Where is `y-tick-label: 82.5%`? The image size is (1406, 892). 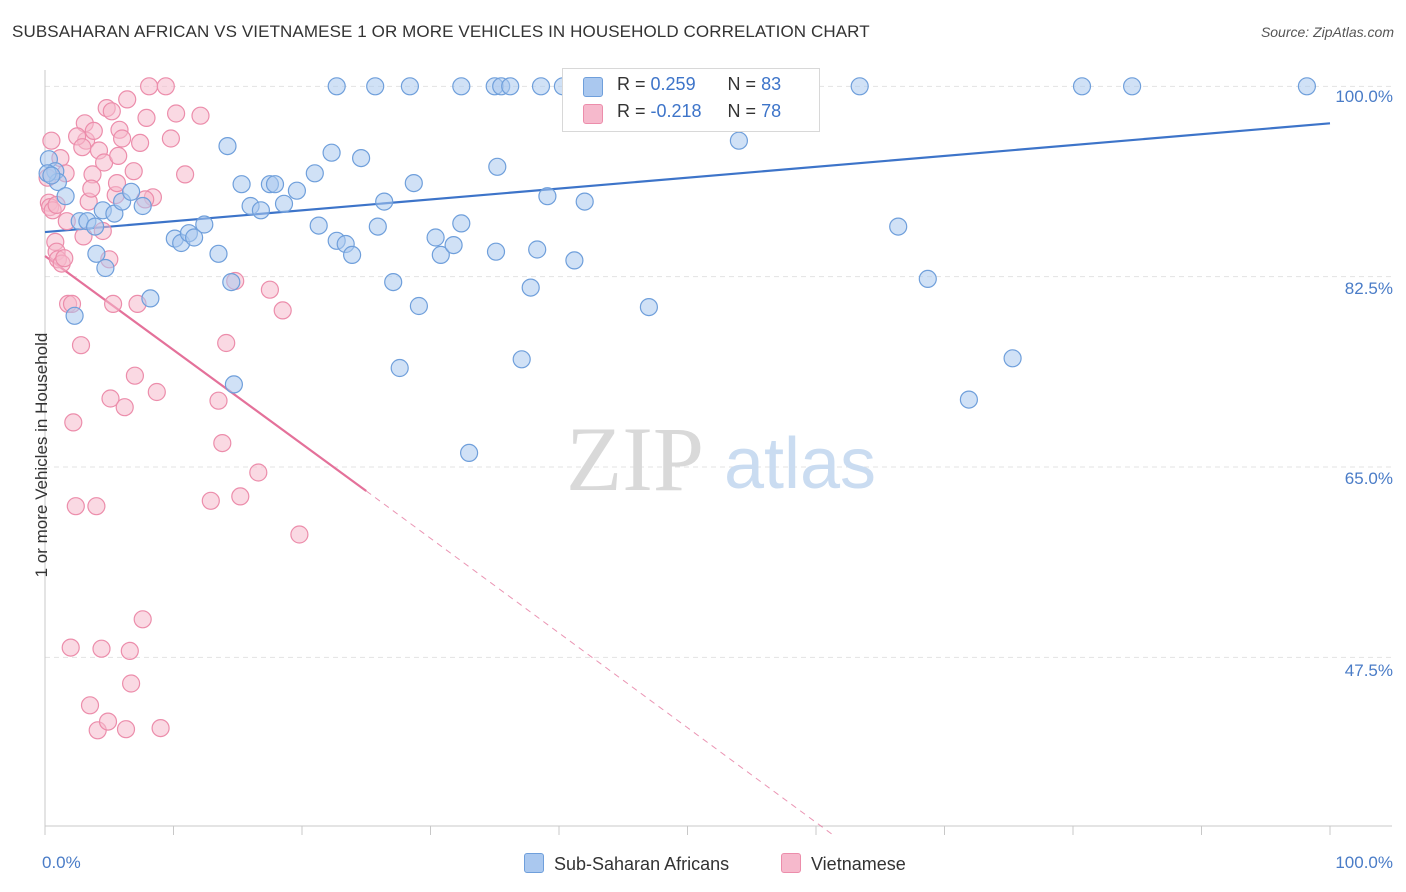
y-tick-label: 82.5% is located at coordinates (1368, 288).